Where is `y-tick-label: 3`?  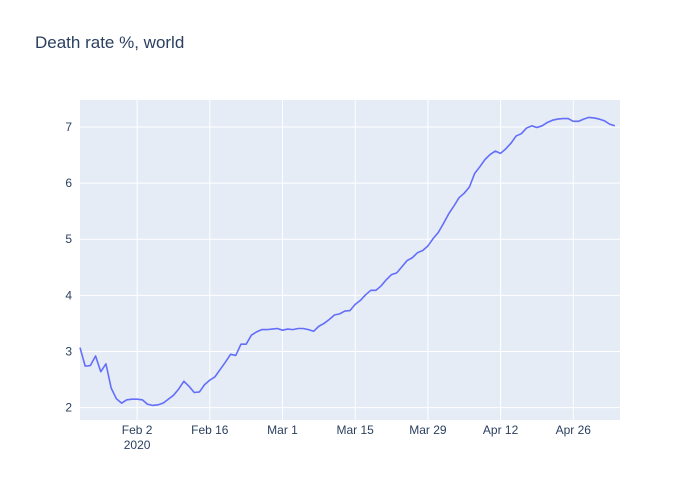
y-tick-label: 3 is located at coordinates (68, 352).